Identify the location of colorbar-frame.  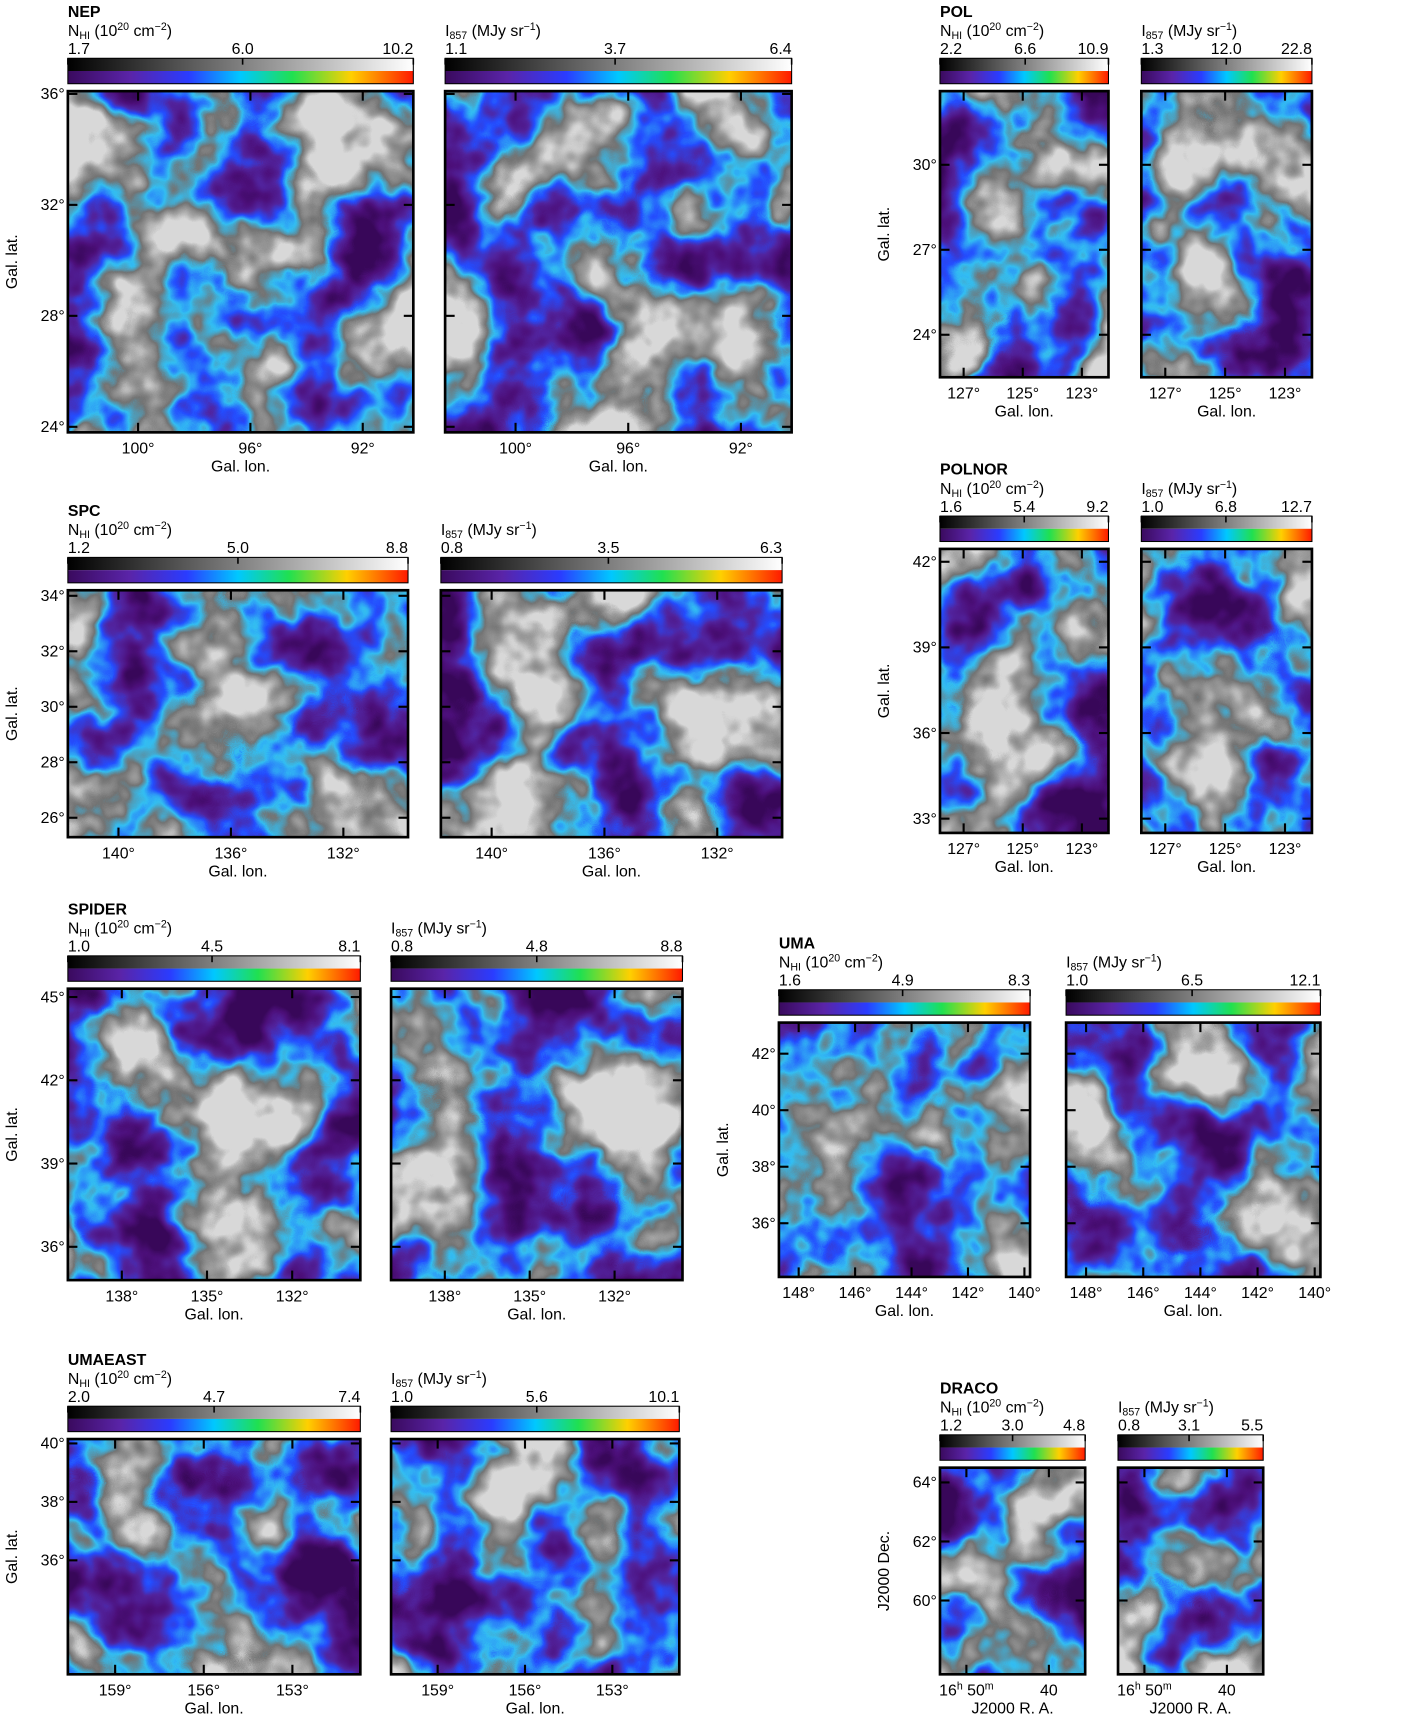
(1024, 71).